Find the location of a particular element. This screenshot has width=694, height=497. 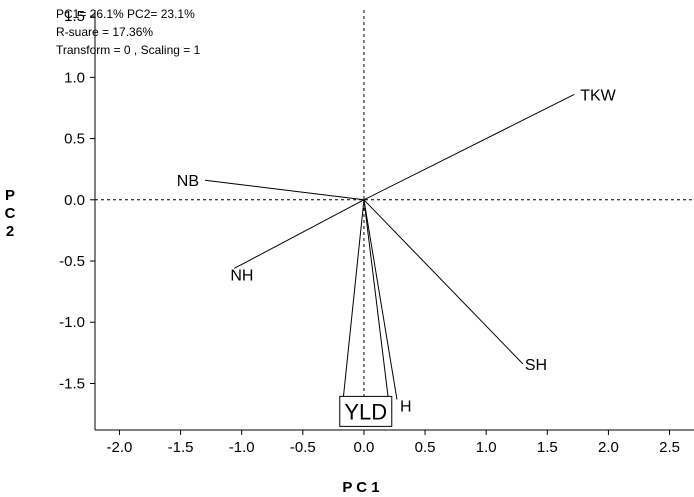

vector-line-h is located at coordinates (380, 299).